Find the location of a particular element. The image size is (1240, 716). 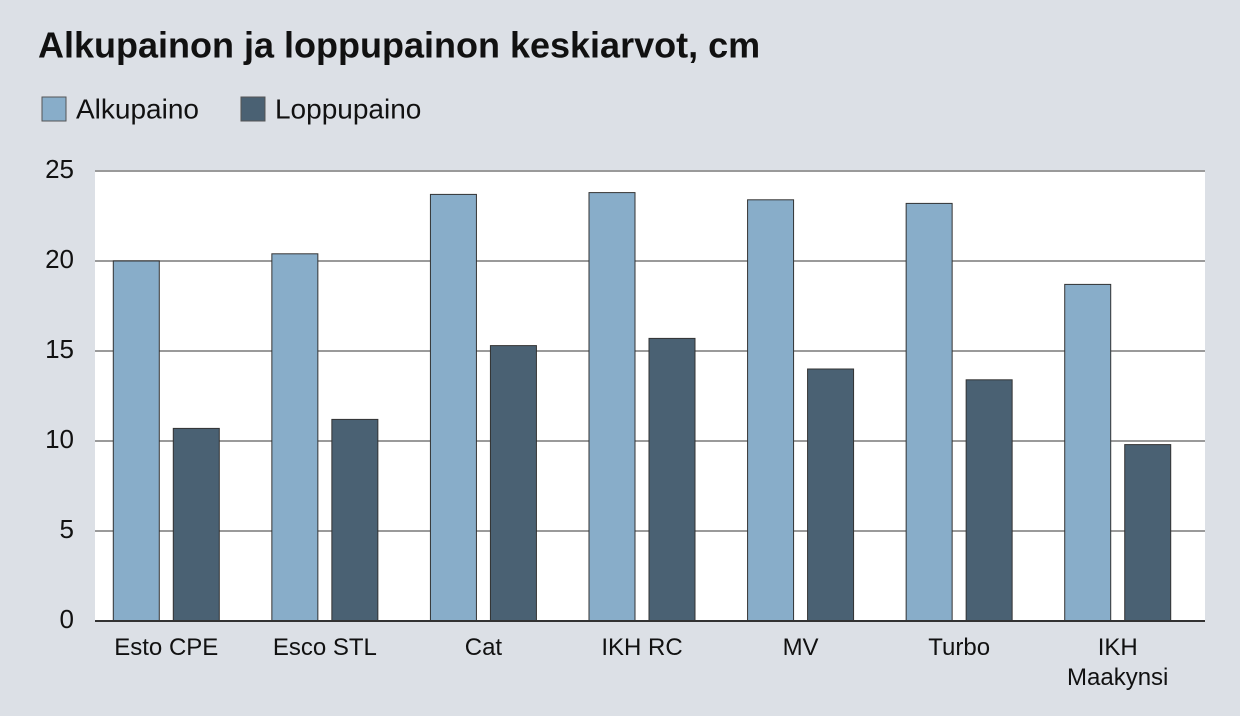

x-tick-label: MV is located at coordinates (800, 647).